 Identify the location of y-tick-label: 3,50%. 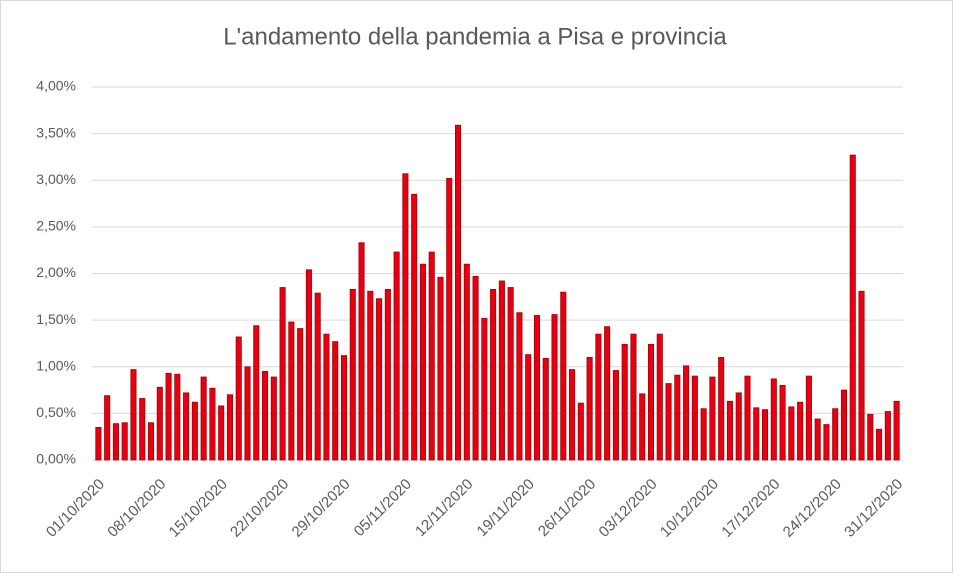
(56, 132).